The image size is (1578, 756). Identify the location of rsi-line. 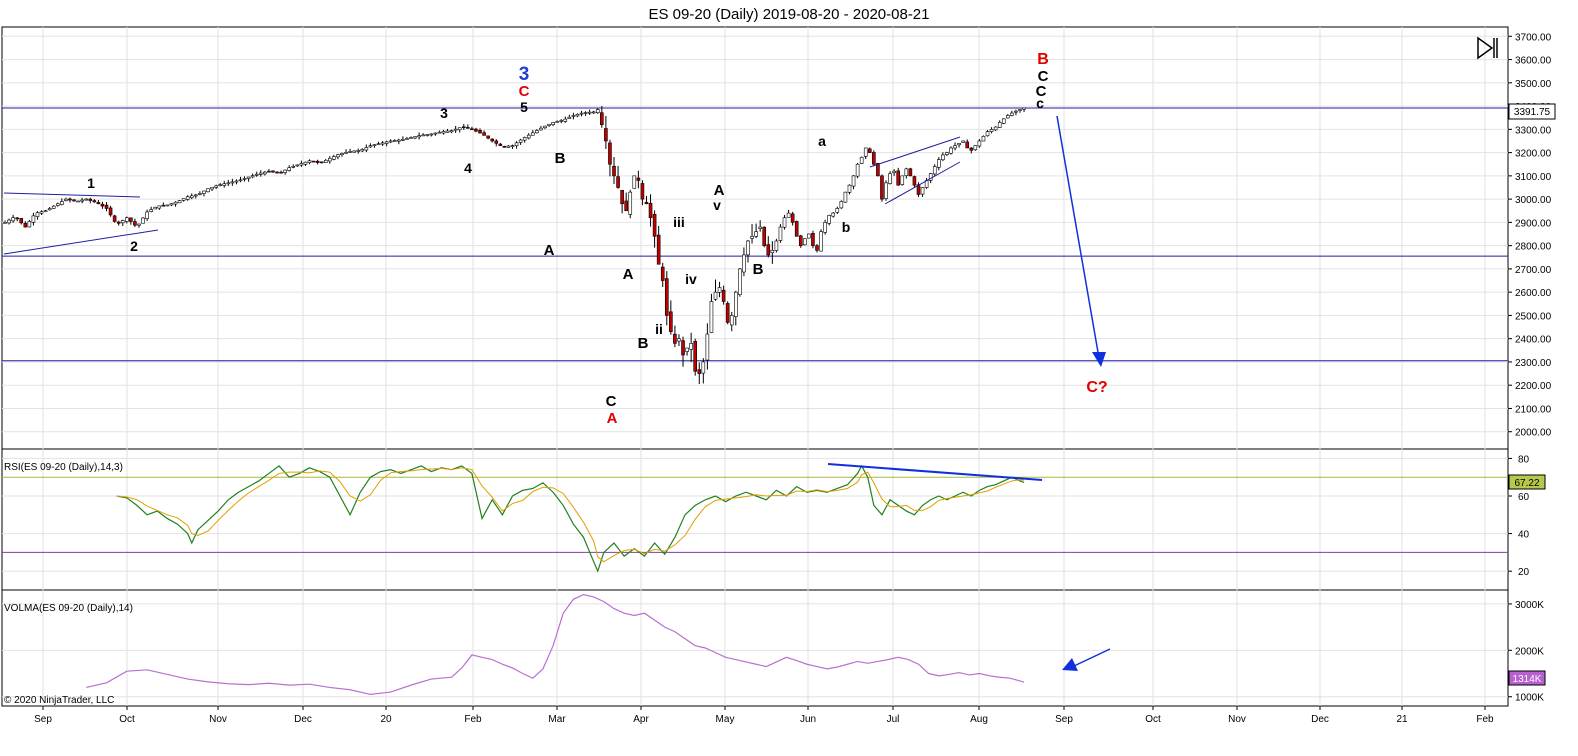
(570, 518).